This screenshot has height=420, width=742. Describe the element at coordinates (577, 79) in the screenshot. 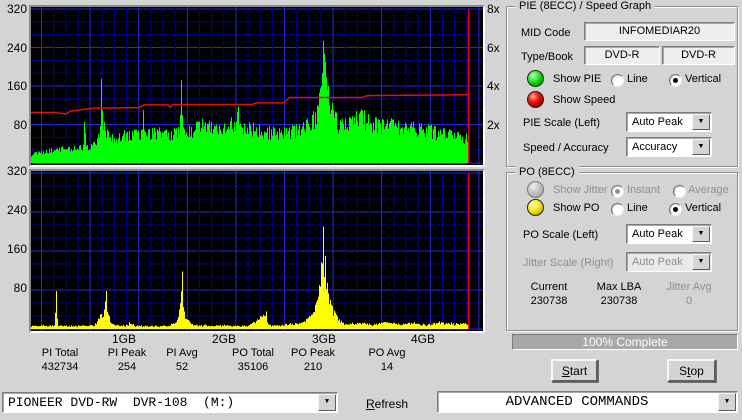

I see `show-pie-label: Show PIE` at that location.